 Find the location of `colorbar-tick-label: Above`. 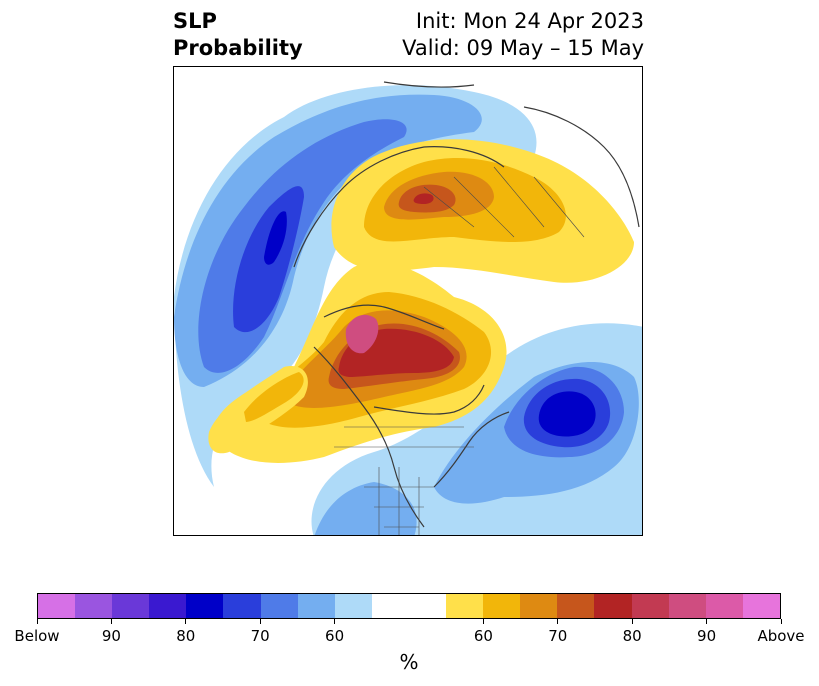

colorbar-tick-label: Above is located at coordinates (781, 636).